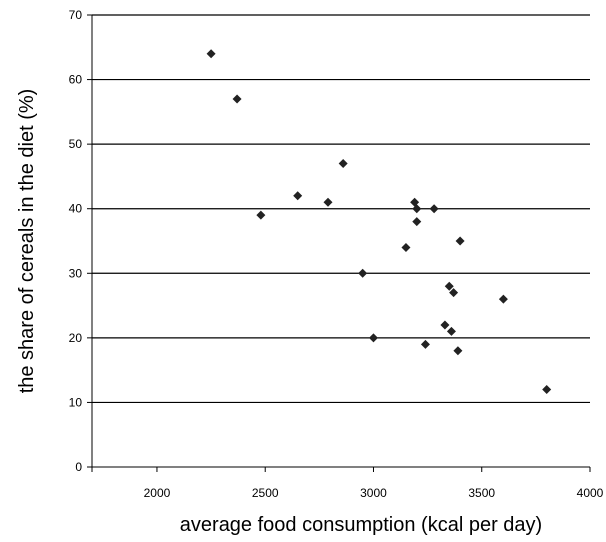 The width and height of the screenshot is (606, 542). What do you see at coordinates (76, 402) in the screenshot?
I see `y-tick-label: 10` at bounding box center [76, 402].